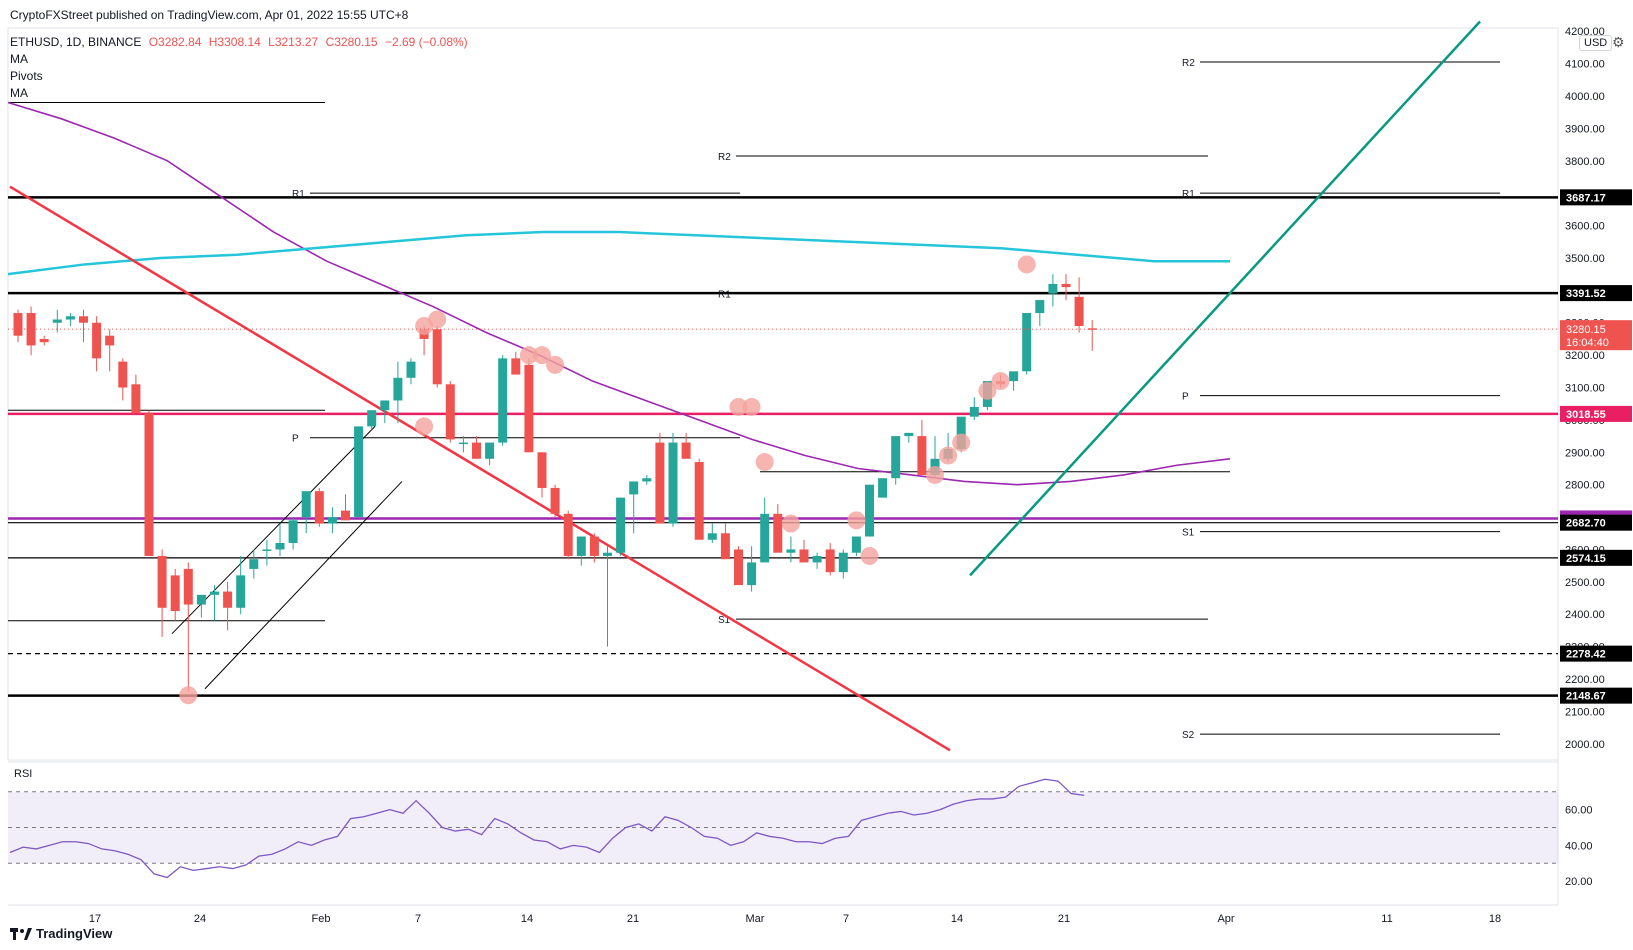  Describe the element at coordinates (26, 76) in the screenshot. I see `legend-indicator-pivots: Pivots` at that location.